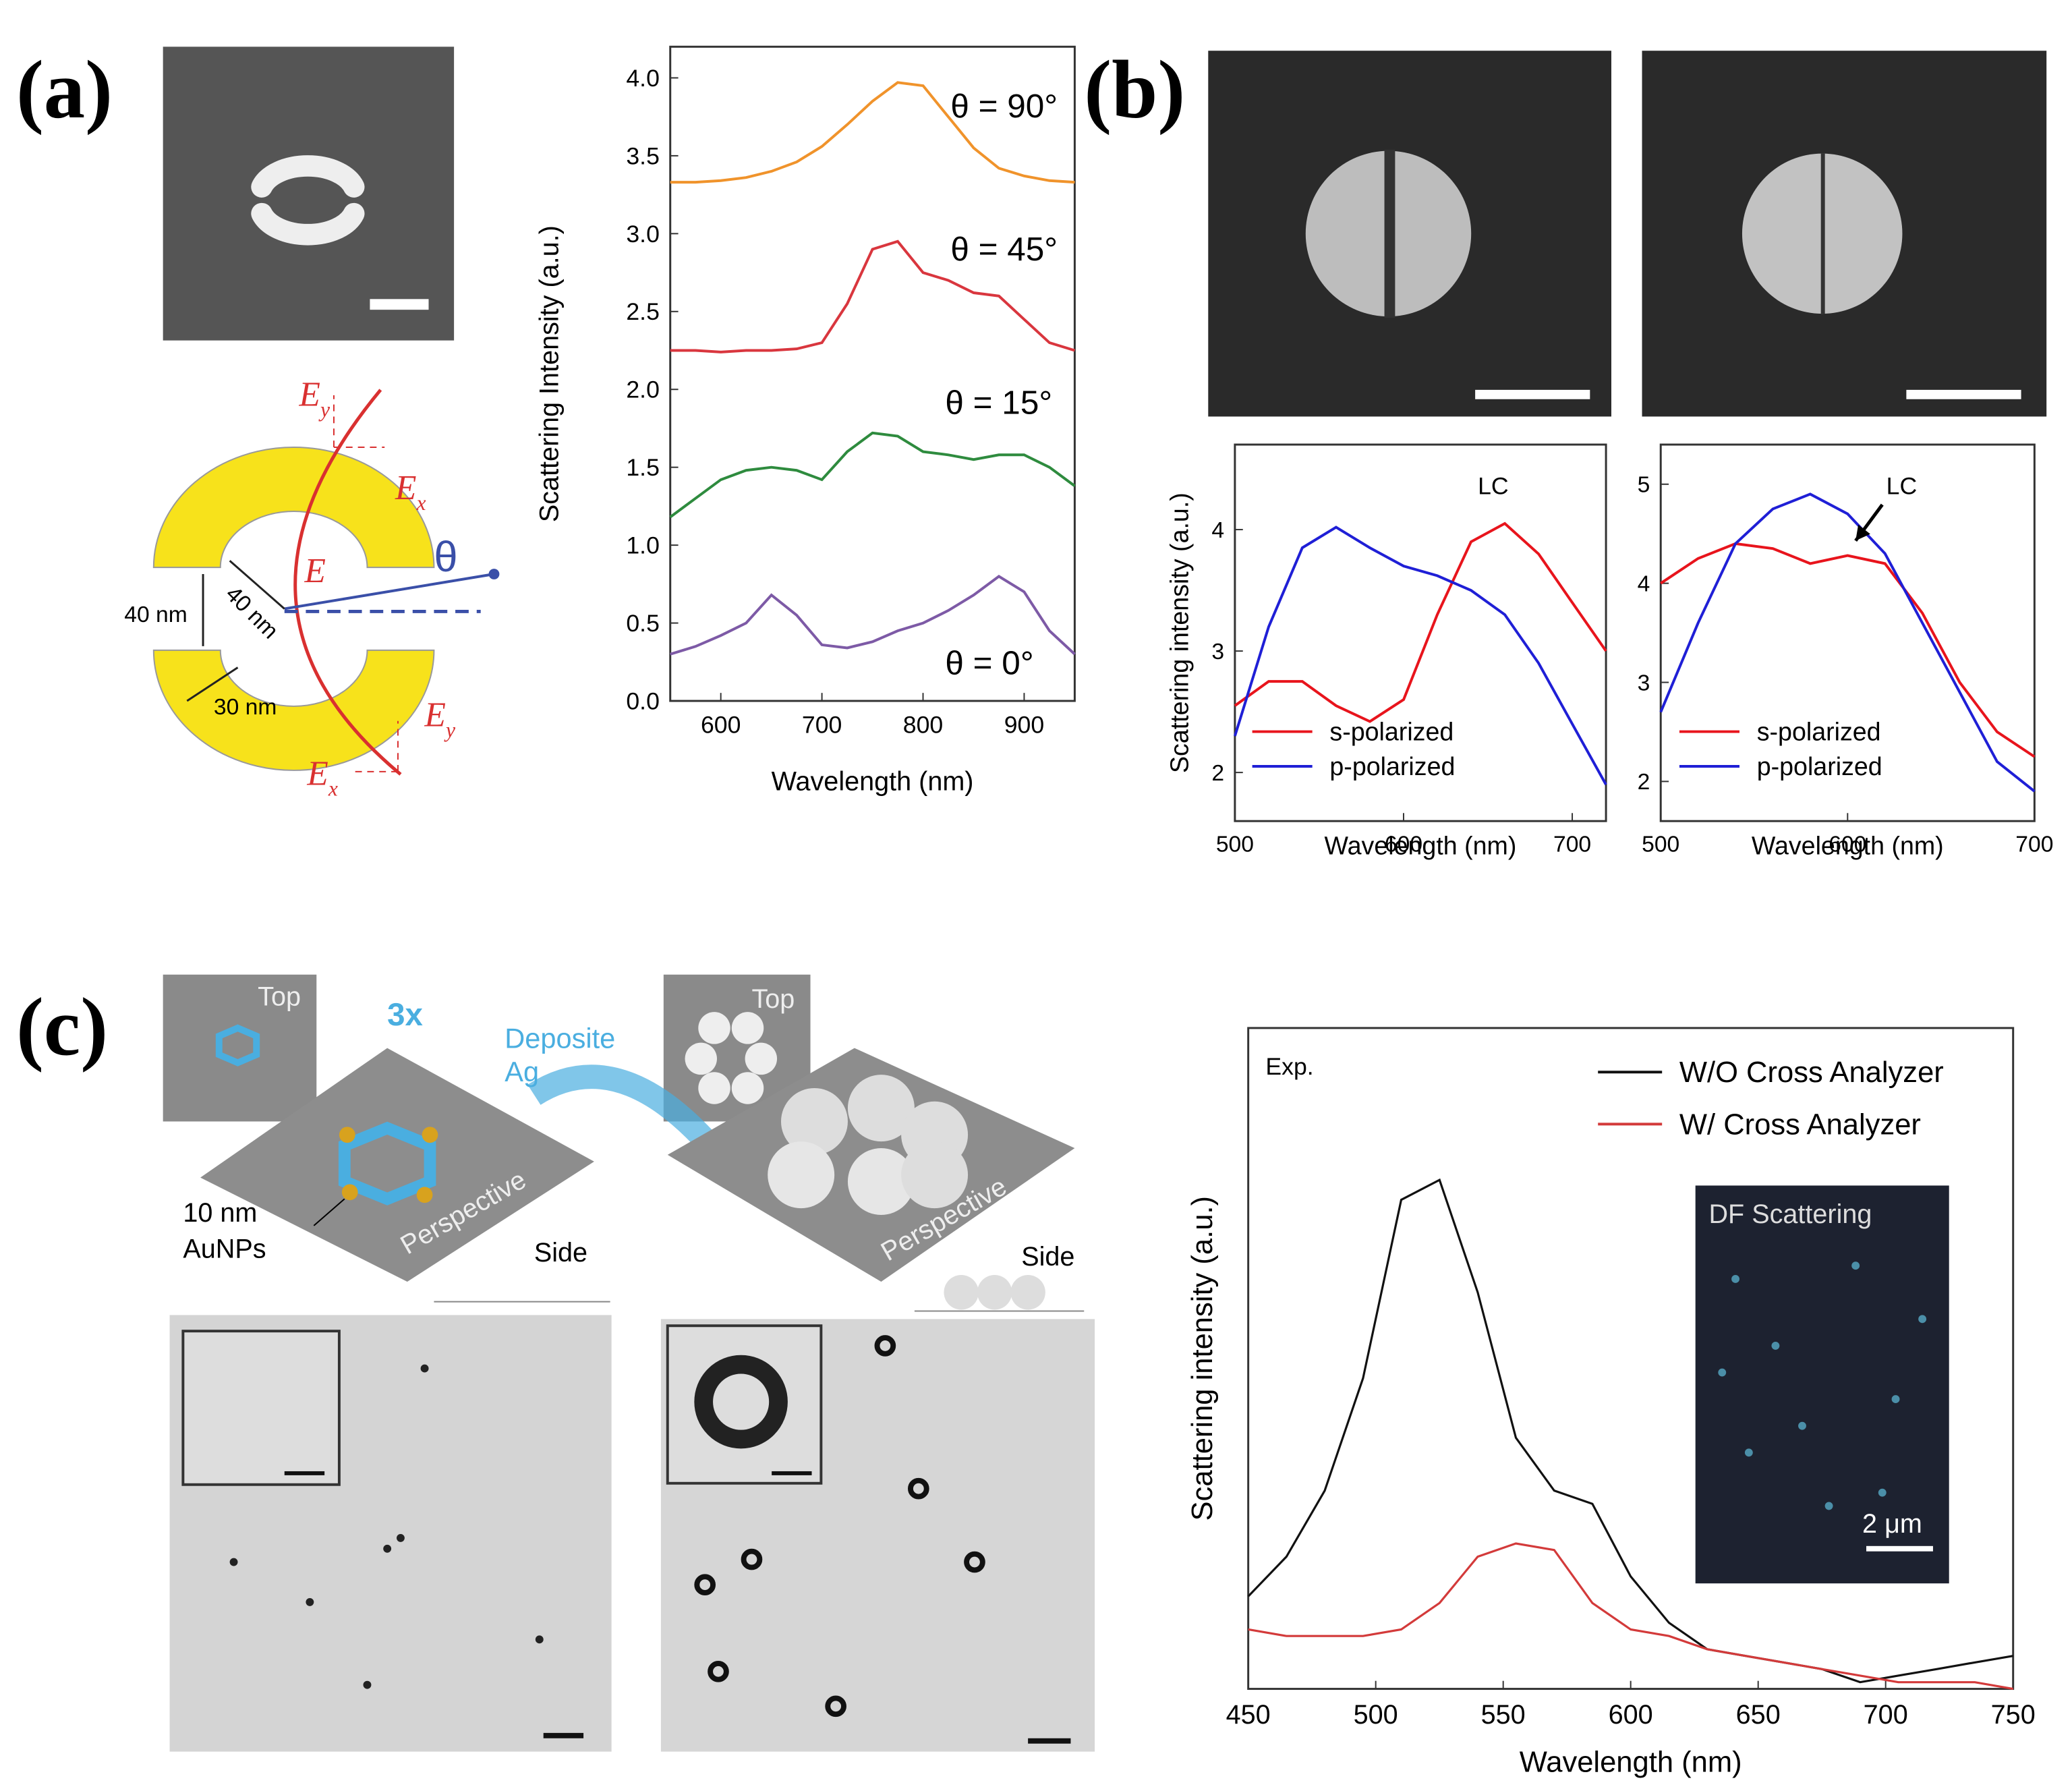  I want to click on legend-label: s-polarized, so click(1819, 731).